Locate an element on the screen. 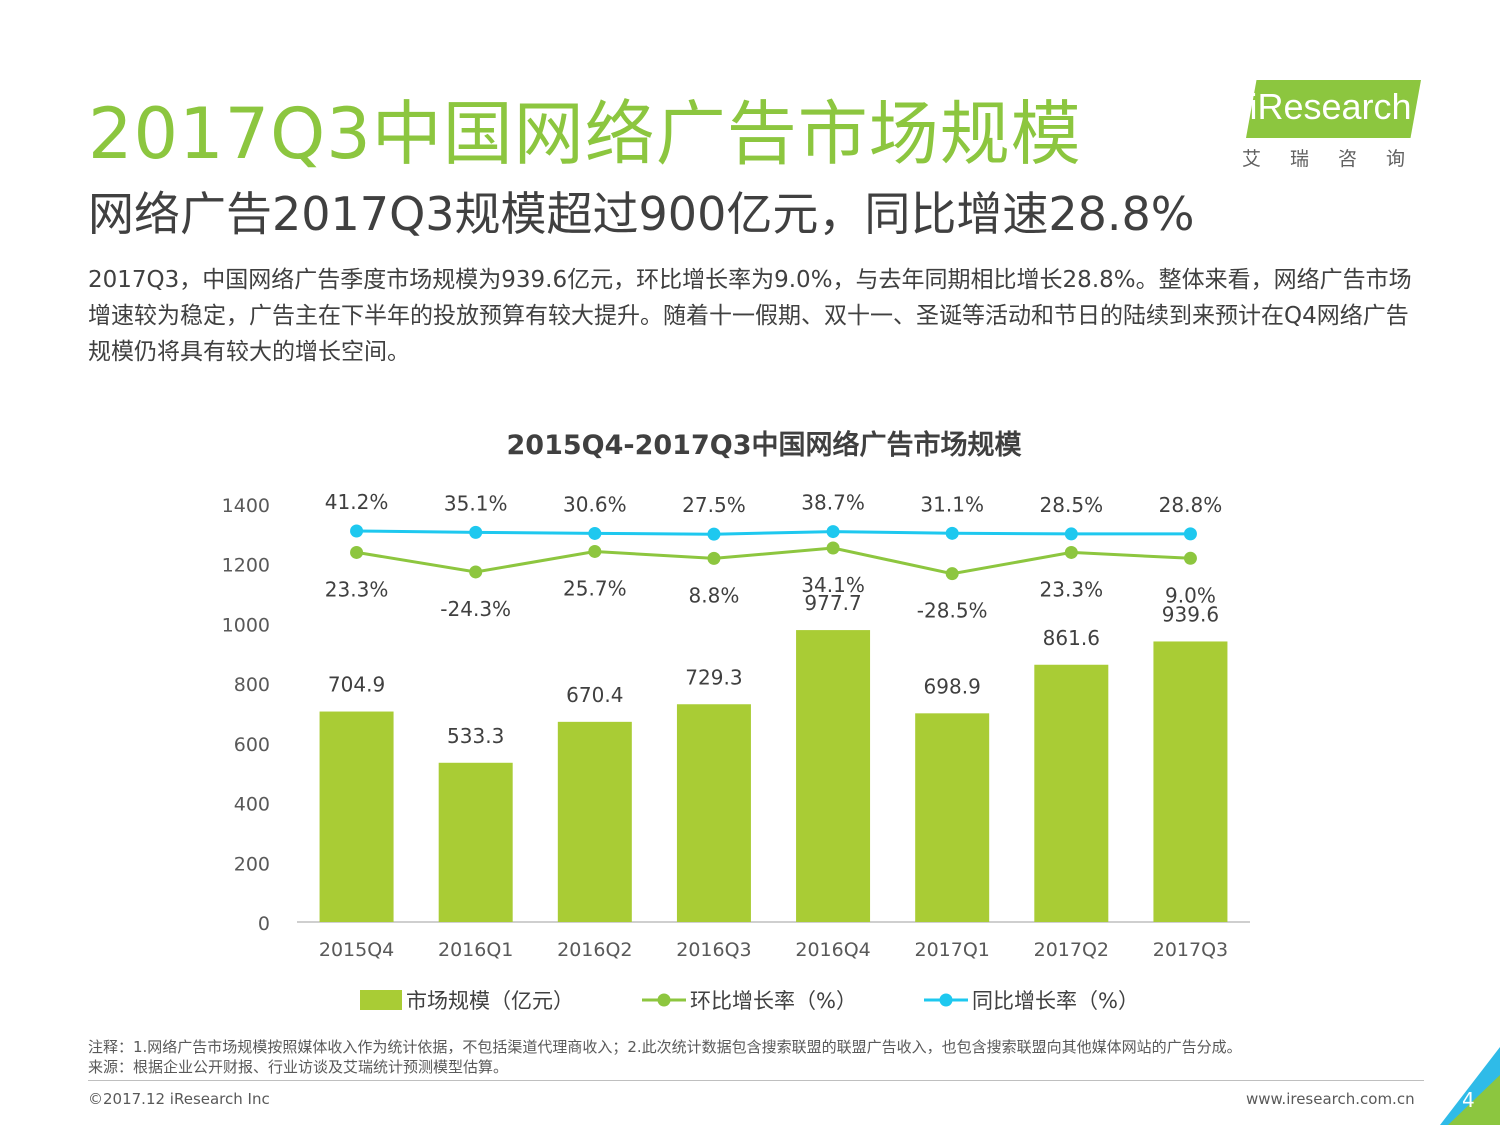 The width and height of the screenshot is (1500, 1125). iresearch-logo: iResearch 艾瑞咨询 is located at coordinates (1333, 125).